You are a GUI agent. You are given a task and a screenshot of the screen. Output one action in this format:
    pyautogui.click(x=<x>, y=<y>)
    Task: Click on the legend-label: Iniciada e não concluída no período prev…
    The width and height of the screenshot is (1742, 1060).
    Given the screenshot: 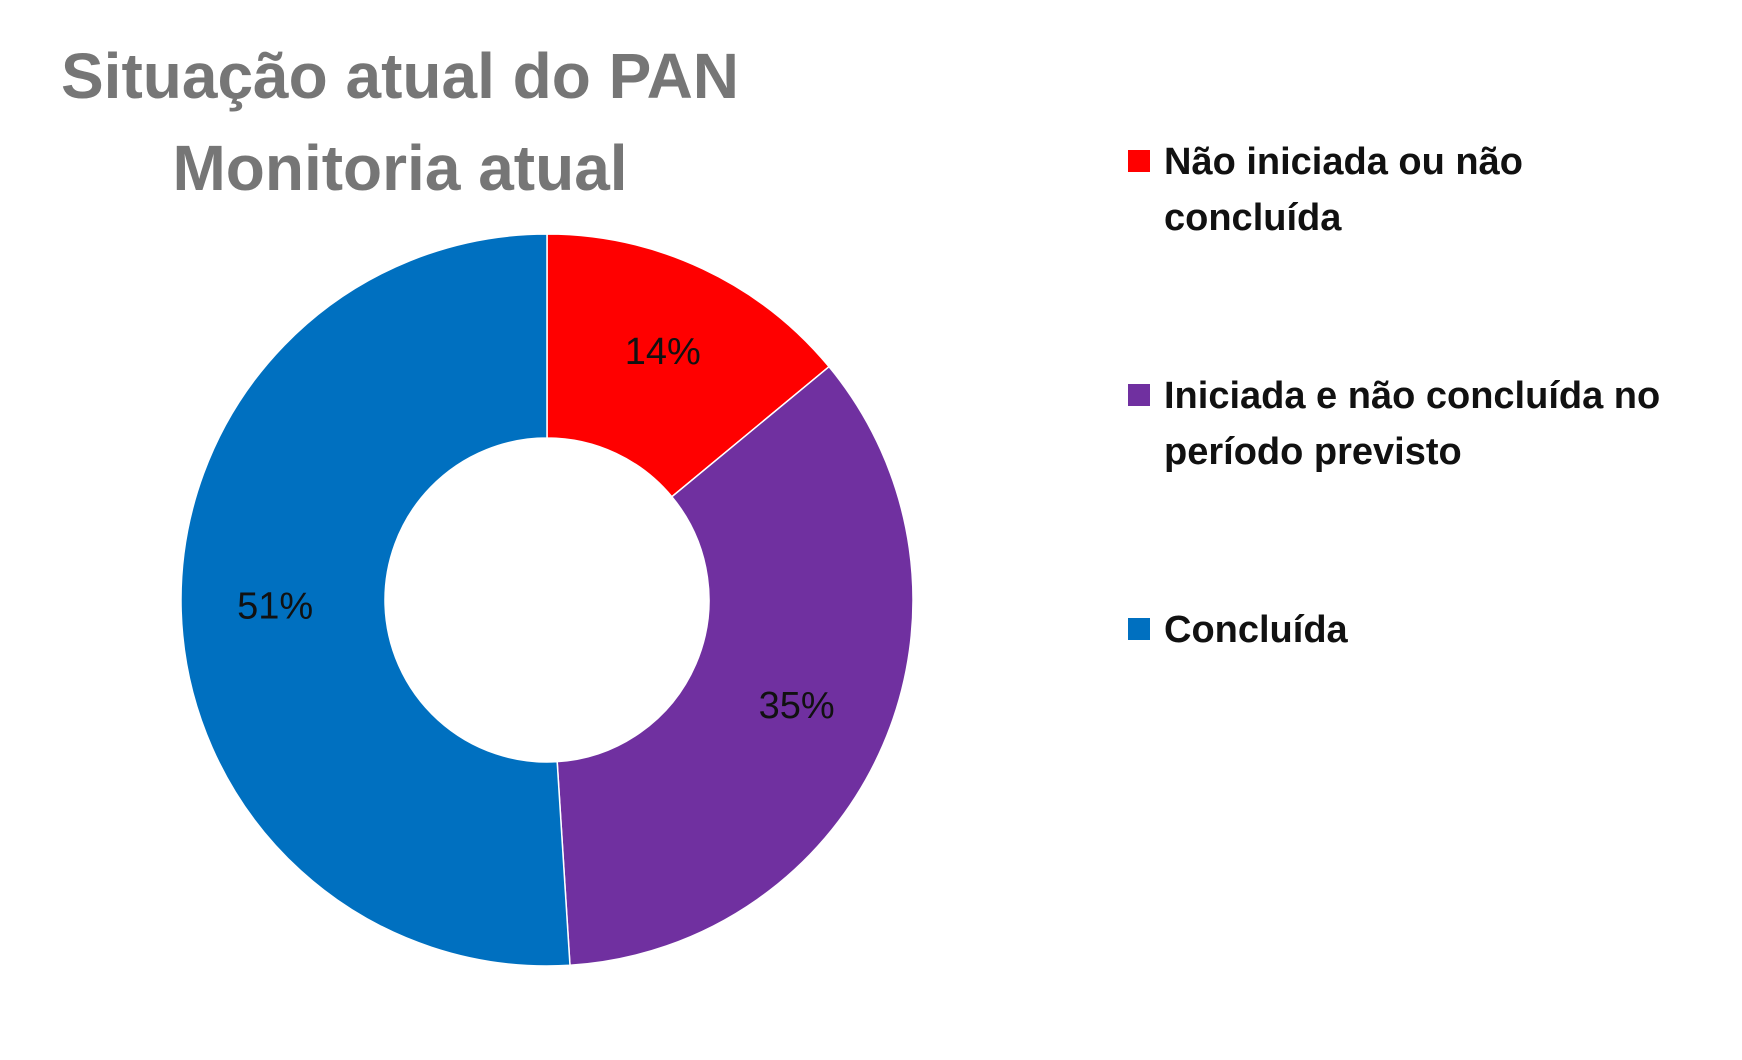 What is the action you would take?
    pyautogui.click(x=1412, y=424)
    